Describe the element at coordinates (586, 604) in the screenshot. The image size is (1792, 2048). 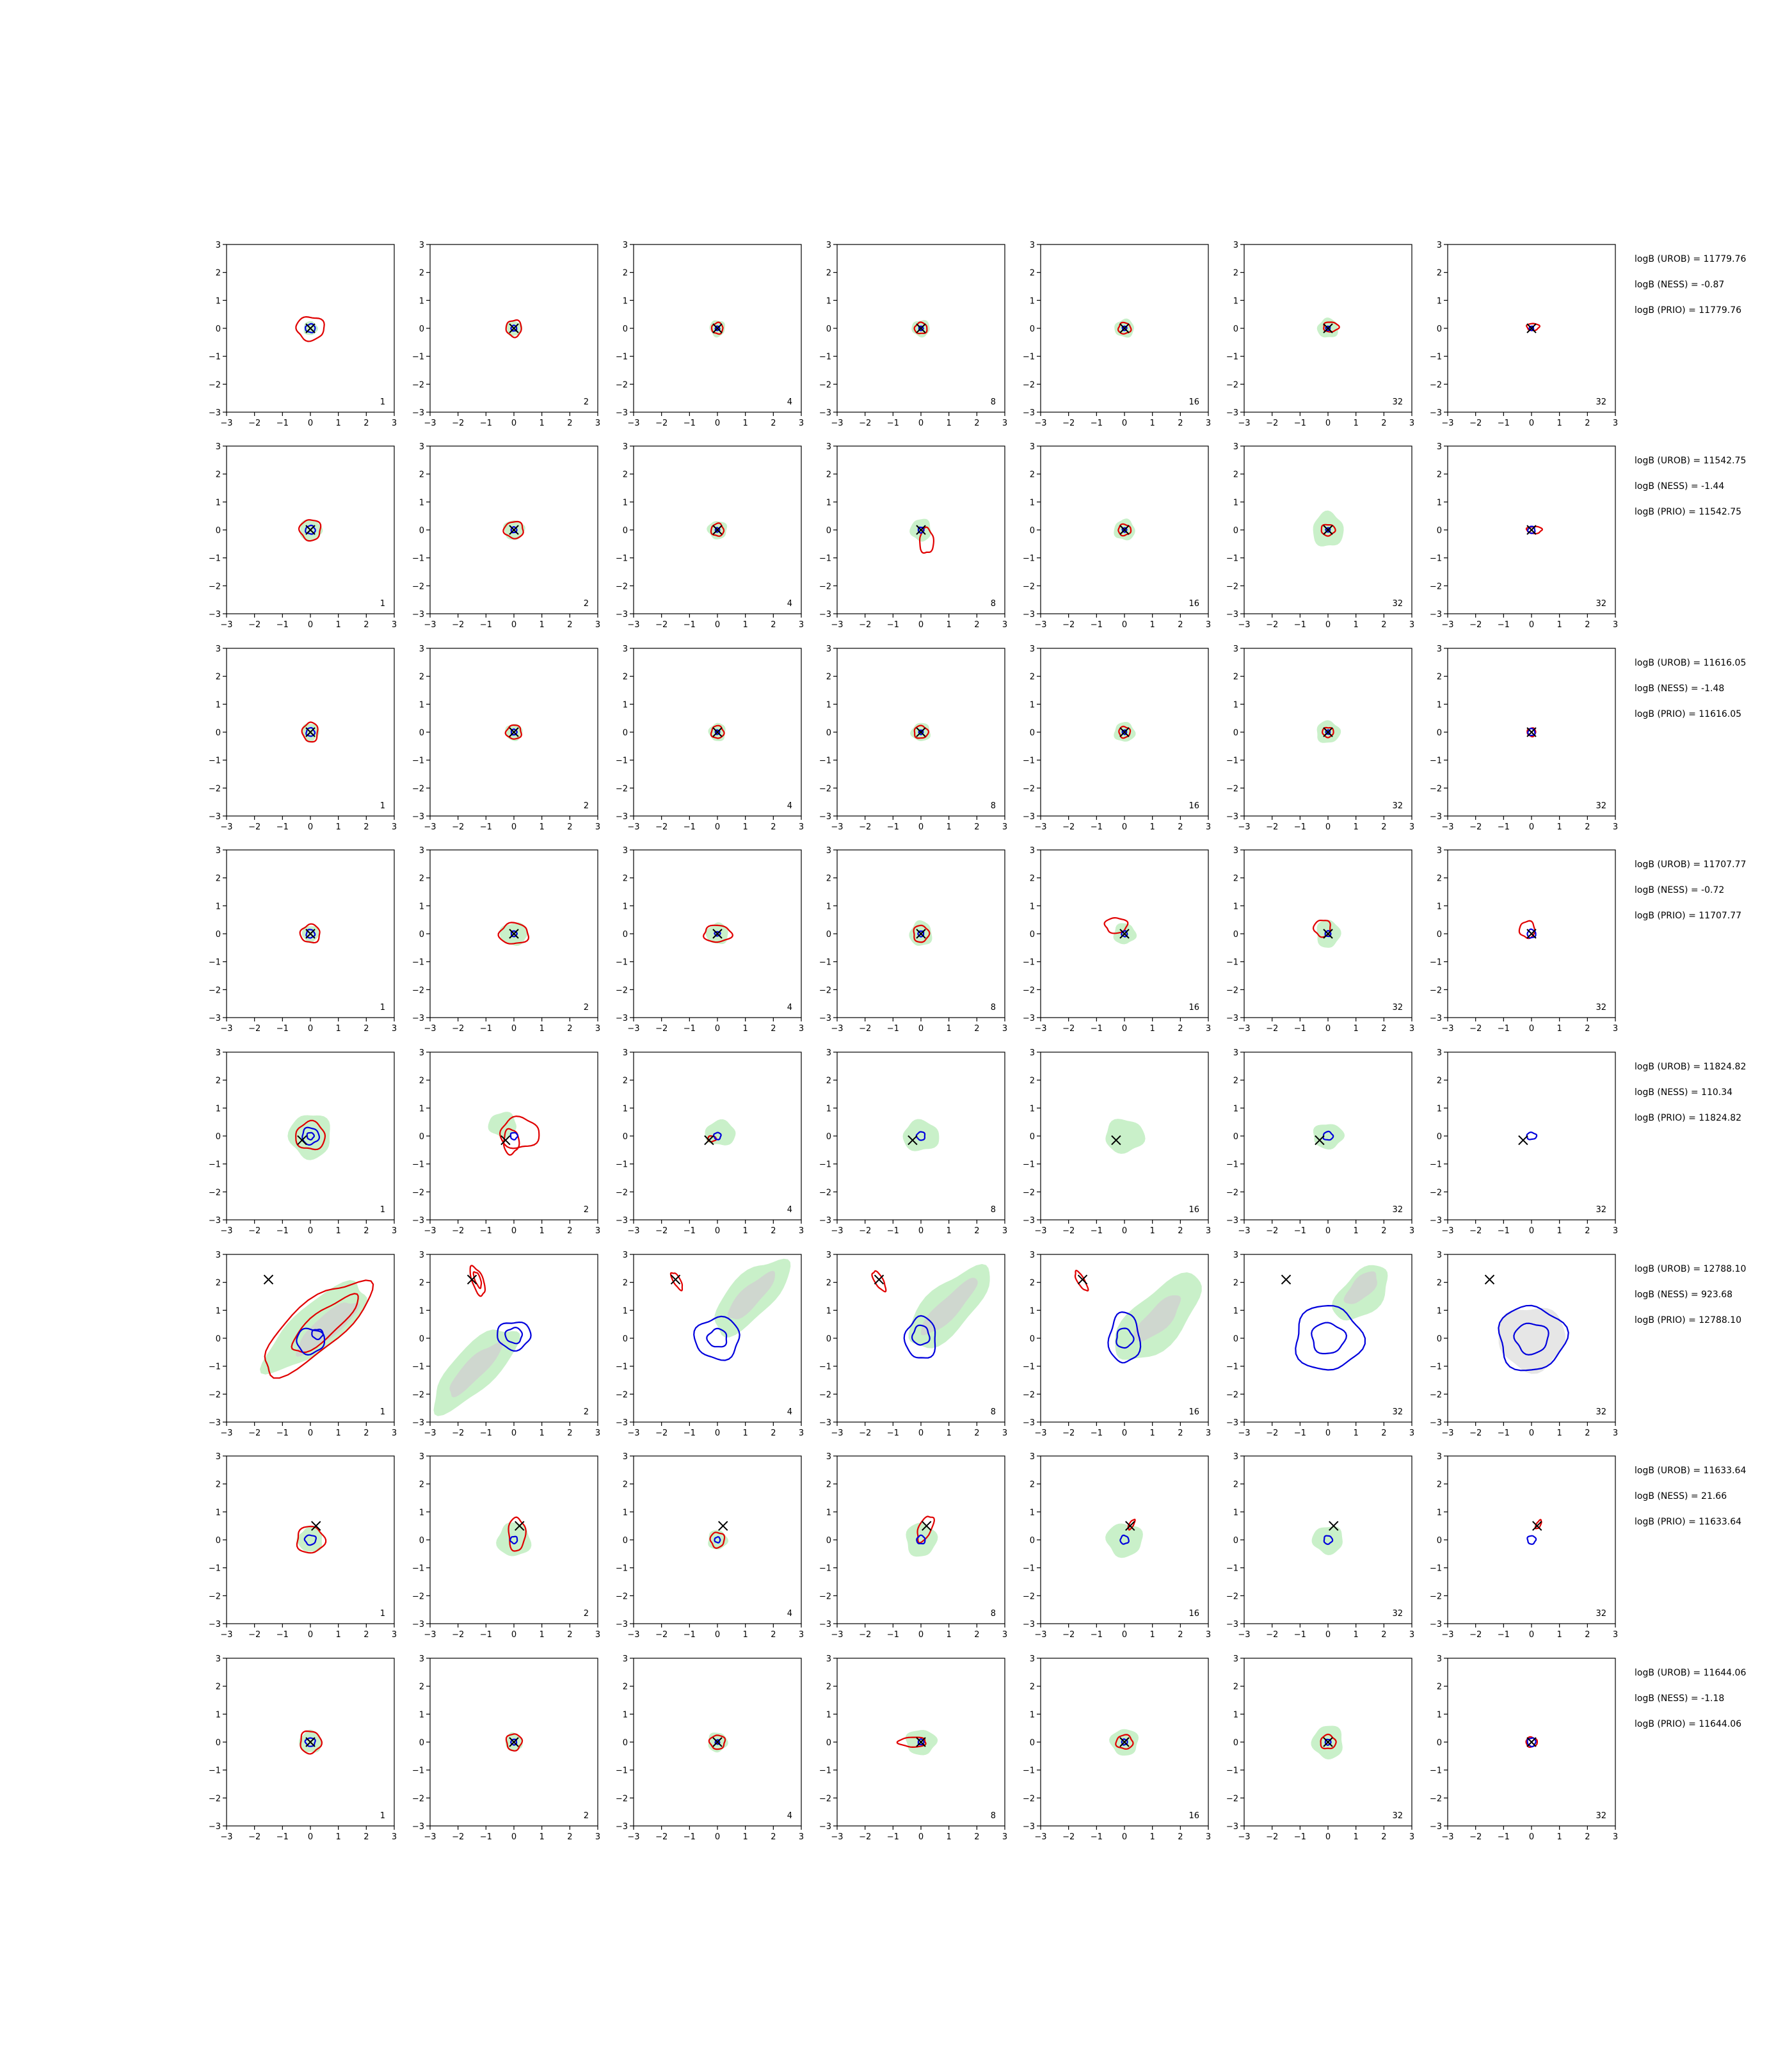
I see `panel-corner-label: 2` at that location.